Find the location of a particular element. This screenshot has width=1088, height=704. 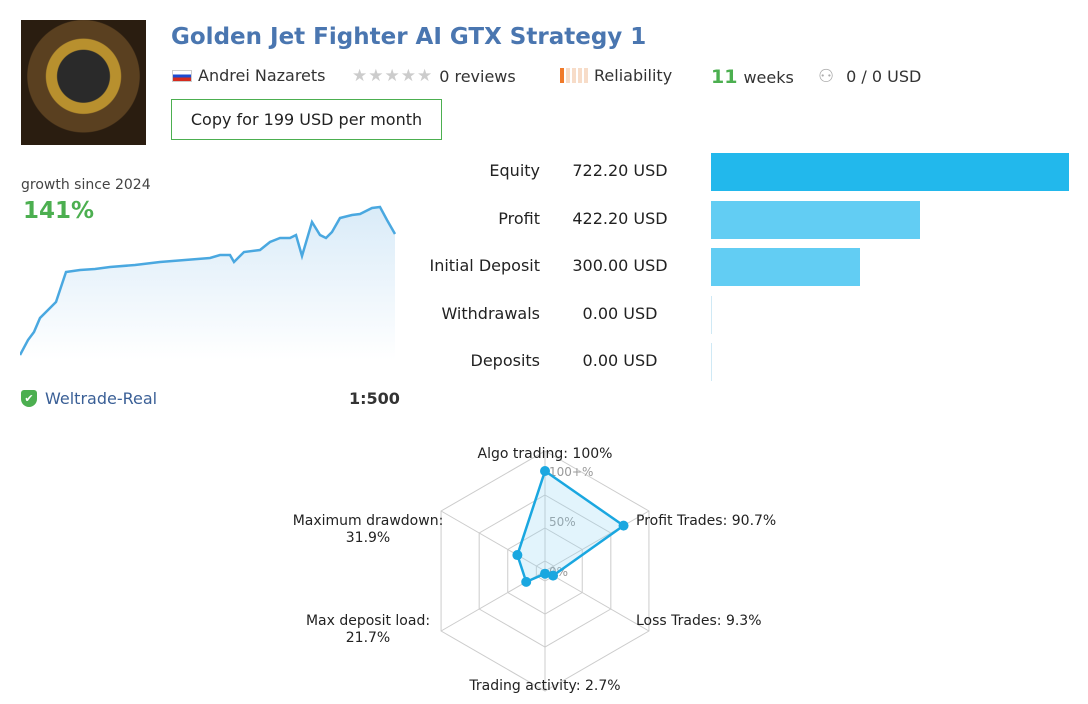

stat-row: Withdrawals 0.00 USD is located at coordinates (744, 314).